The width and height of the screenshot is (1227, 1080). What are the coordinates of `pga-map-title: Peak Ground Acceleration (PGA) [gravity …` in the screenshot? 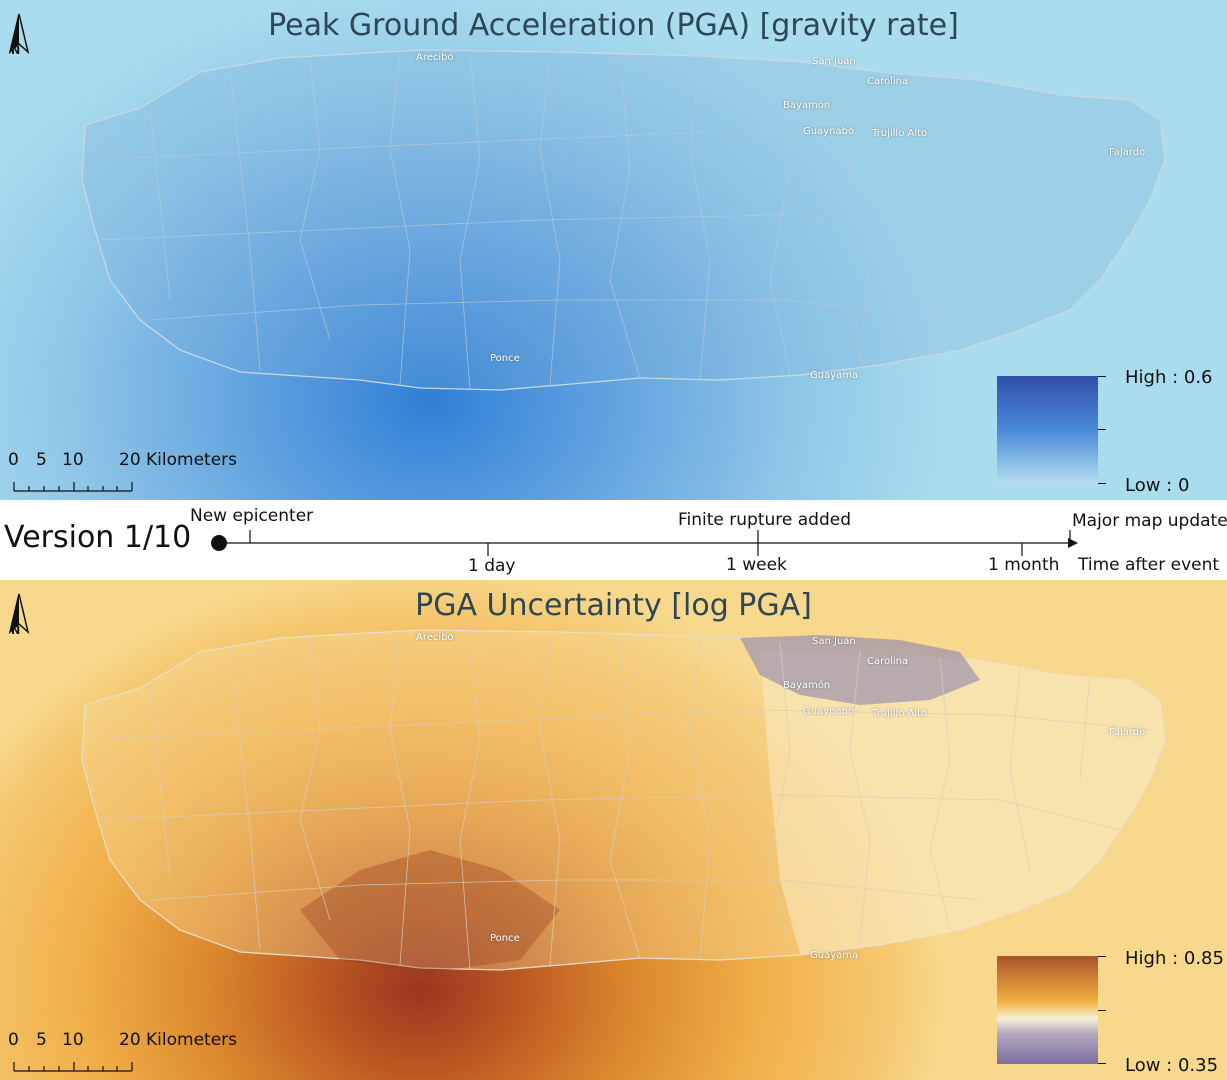 It's located at (613, 25).